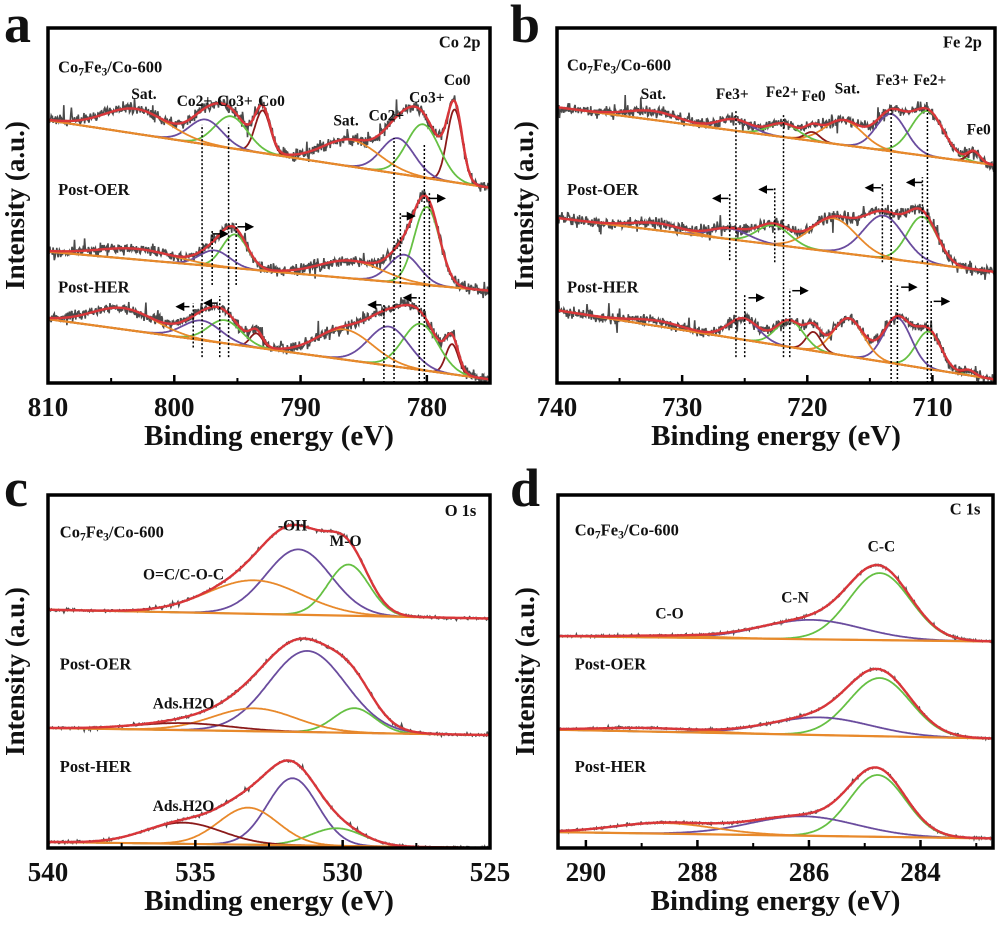 The width and height of the screenshot is (1000, 940). What do you see at coordinates (557, 407) in the screenshot?
I see `x-tick-label: 740` at bounding box center [557, 407].